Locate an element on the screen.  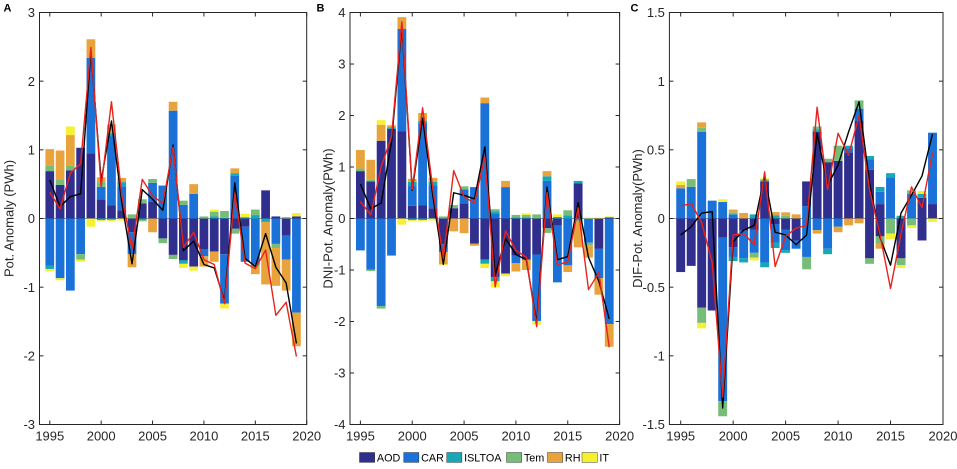
svg-text: 0.5 is located at coordinates (656, 149).